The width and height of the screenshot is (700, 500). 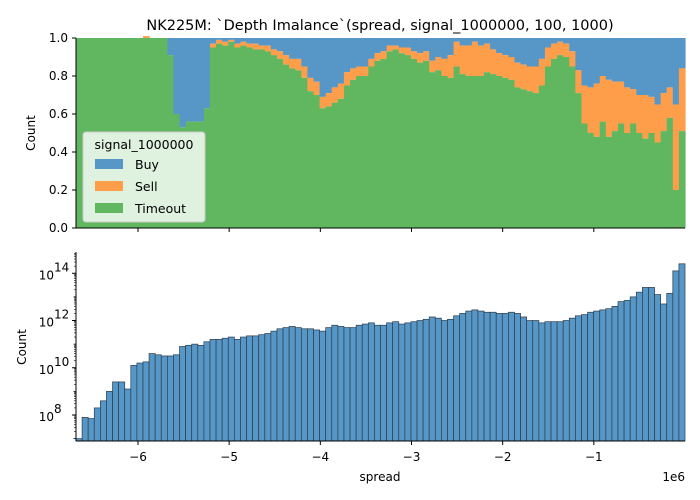 What do you see at coordinates (31, 133) in the screenshot?
I see `top-y-axis-label: Count` at bounding box center [31, 133].